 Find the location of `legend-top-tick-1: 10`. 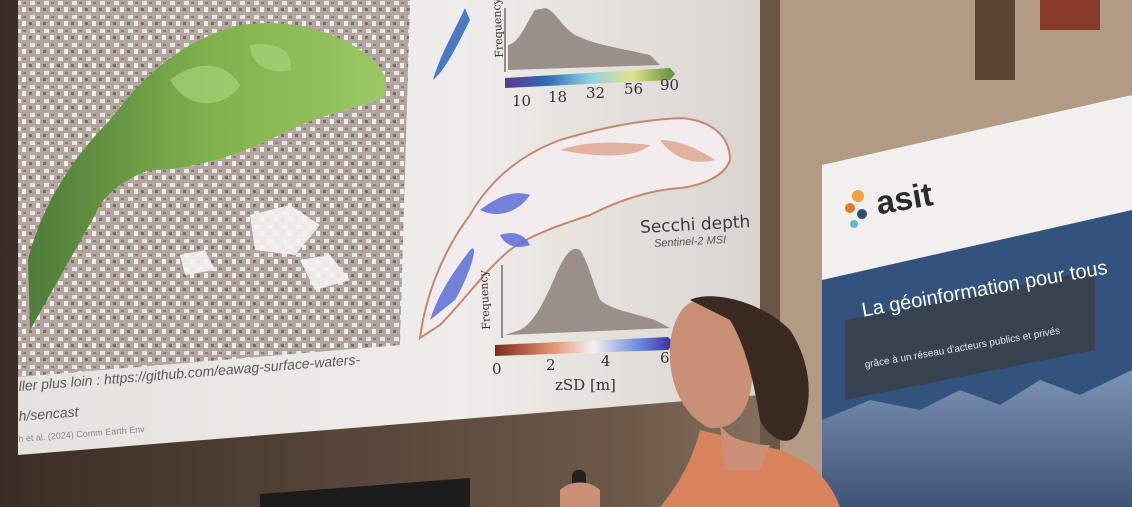

legend-top-tick-1: 10 is located at coordinates (522, 101).